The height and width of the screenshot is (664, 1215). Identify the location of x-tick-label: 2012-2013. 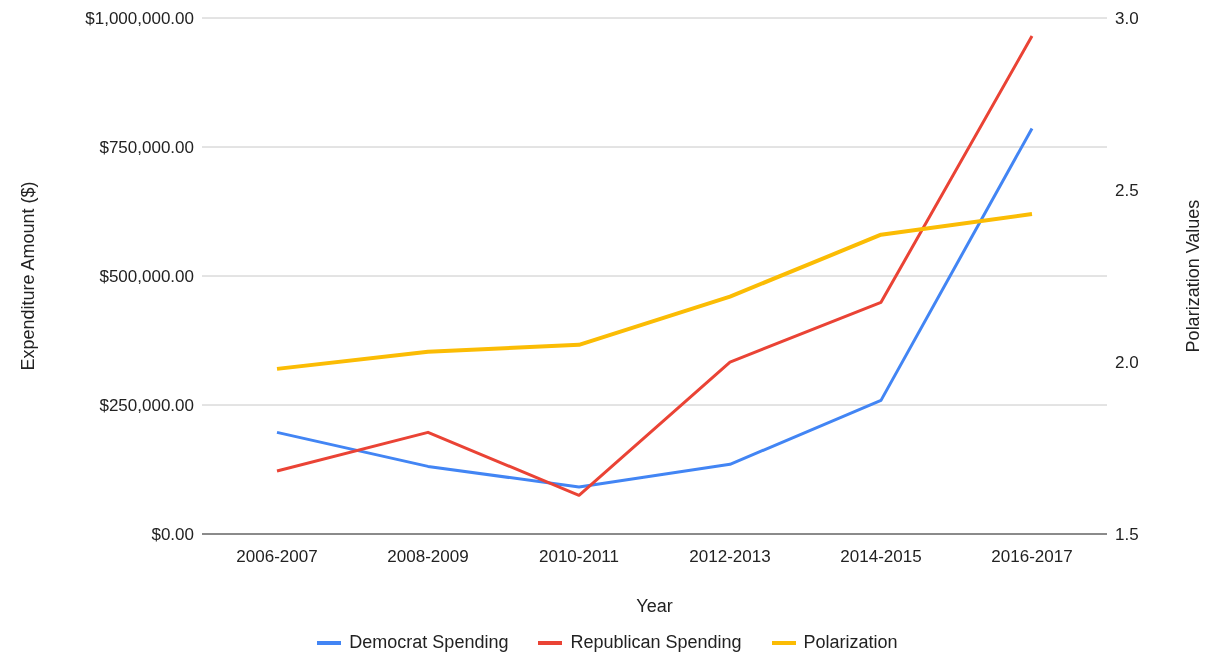
(730, 557).